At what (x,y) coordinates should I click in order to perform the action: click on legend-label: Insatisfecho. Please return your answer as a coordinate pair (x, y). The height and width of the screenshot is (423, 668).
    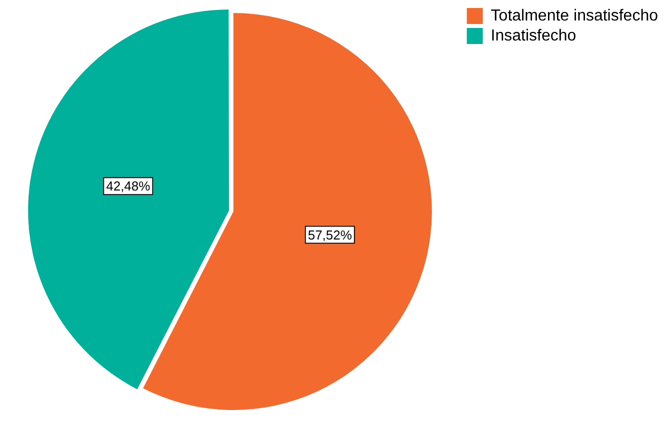
    Looking at the image, I should click on (533, 35).